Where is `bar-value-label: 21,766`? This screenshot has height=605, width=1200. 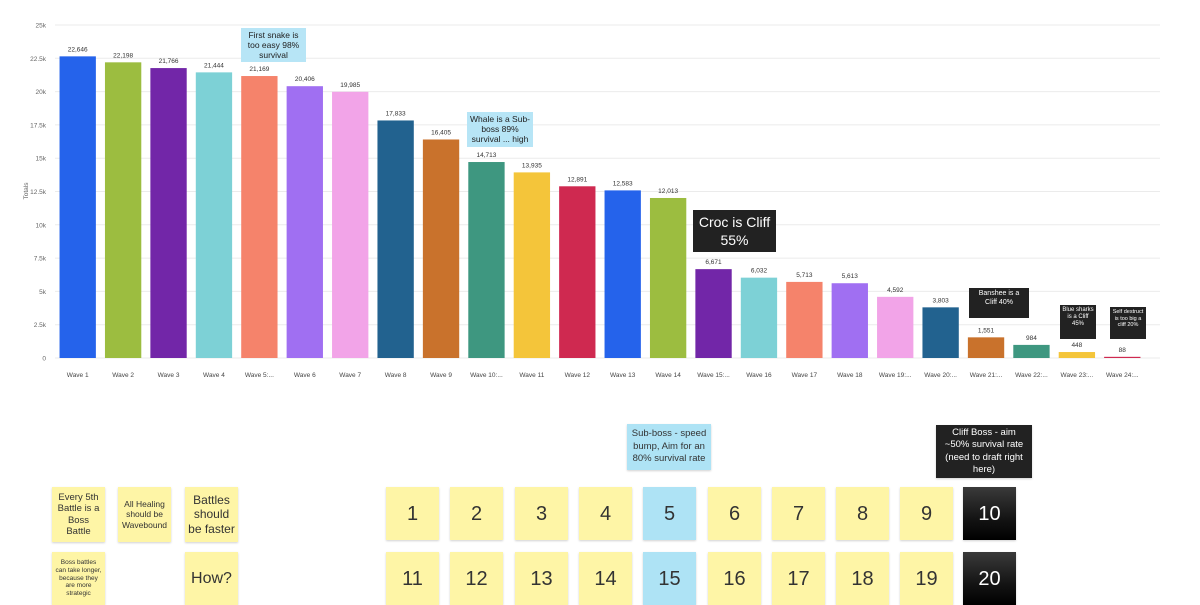 bar-value-label: 21,766 is located at coordinates (169, 61).